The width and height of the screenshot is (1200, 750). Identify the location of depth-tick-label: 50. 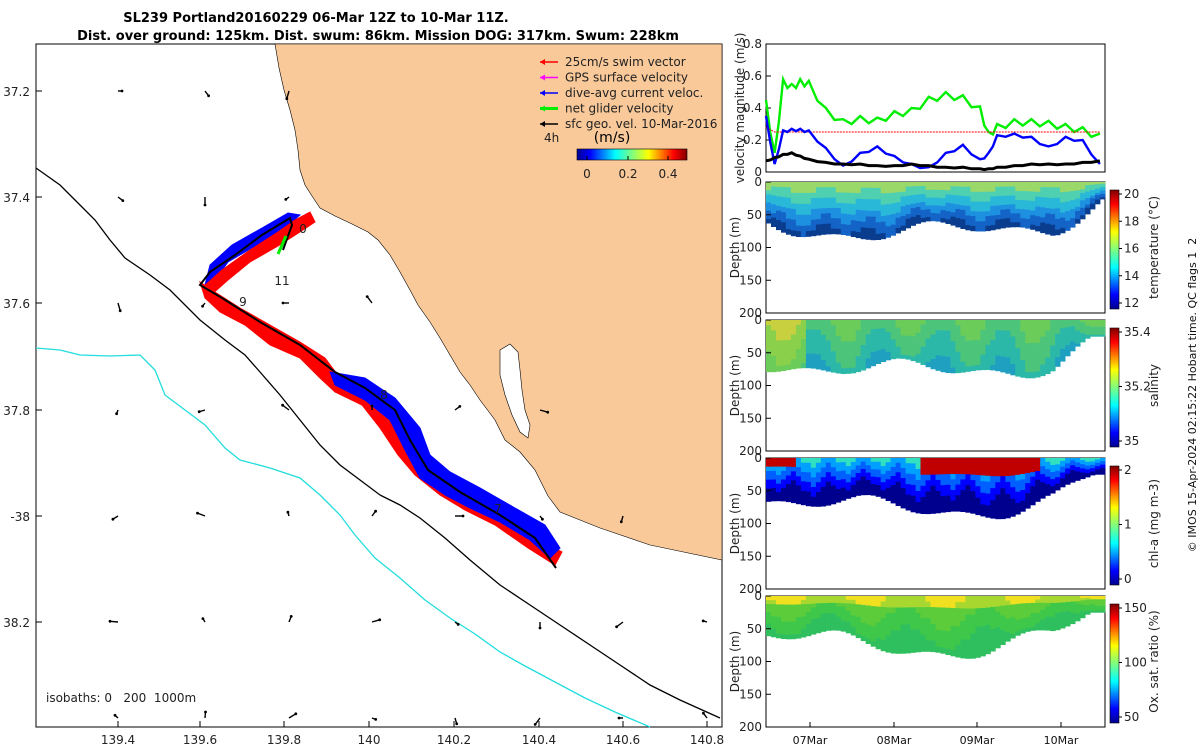
(754, 491).